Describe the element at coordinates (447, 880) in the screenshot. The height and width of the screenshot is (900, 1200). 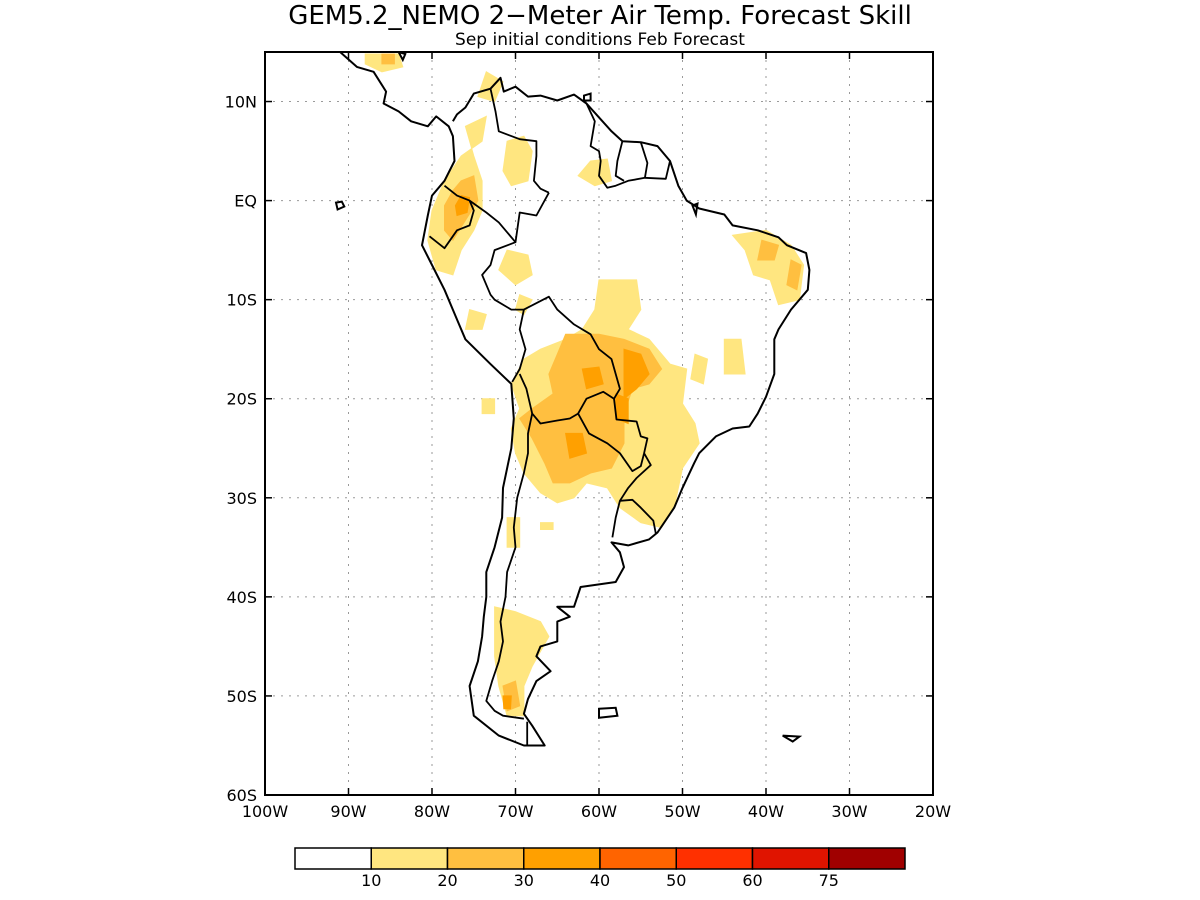
I see `colorbar-label: 20` at that location.